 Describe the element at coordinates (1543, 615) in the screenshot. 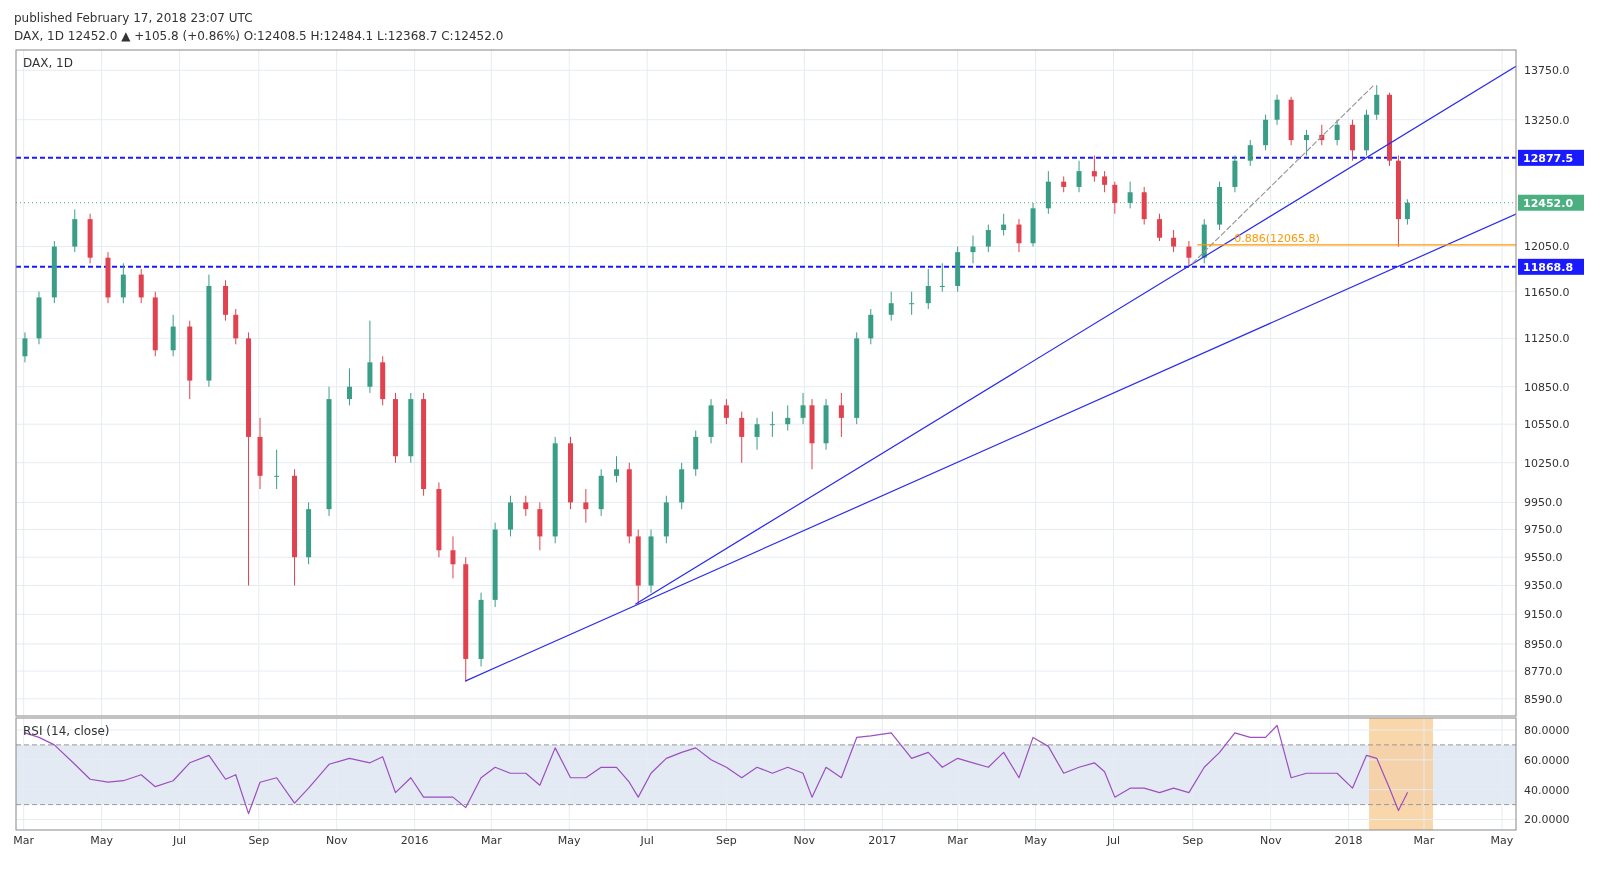

I see `y-tick-label: 9150.0` at that location.